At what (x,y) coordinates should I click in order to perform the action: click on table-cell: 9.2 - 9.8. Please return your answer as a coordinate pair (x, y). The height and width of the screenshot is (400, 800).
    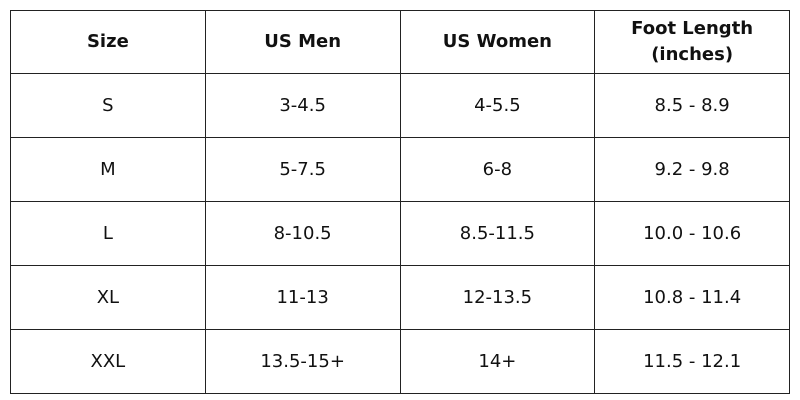
    Looking at the image, I should click on (692, 169).